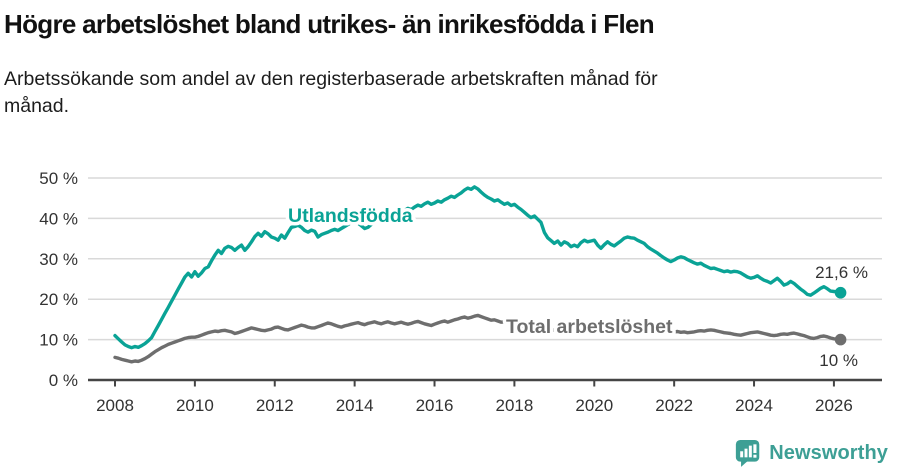 The image size is (900, 474). What do you see at coordinates (754, 405) in the screenshot?
I see `x-tick-label: 2024` at bounding box center [754, 405].